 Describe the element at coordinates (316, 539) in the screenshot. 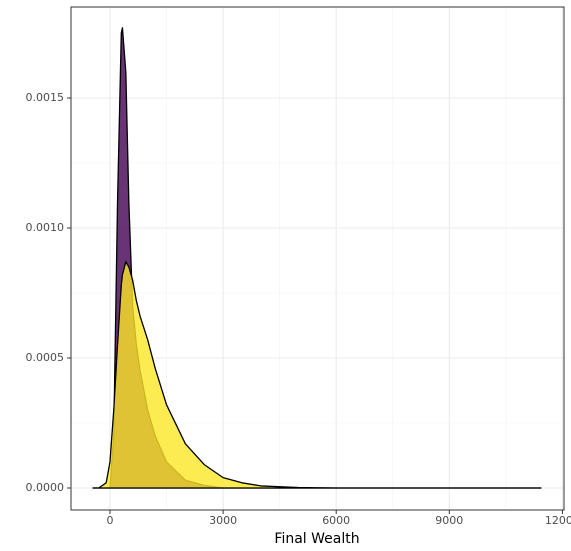

I see `x-axis-title: Final Wealth` at that location.